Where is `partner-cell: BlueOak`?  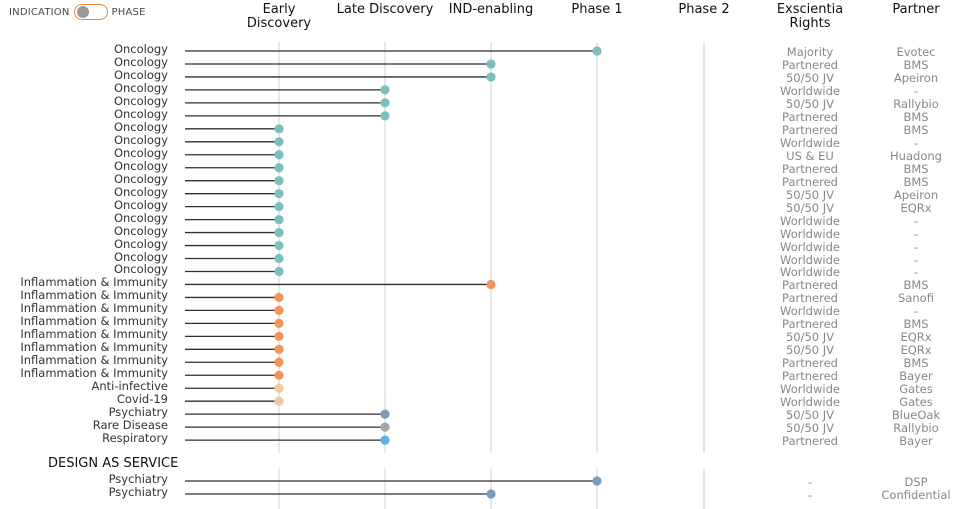 partner-cell: BlueOak is located at coordinates (916, 415).